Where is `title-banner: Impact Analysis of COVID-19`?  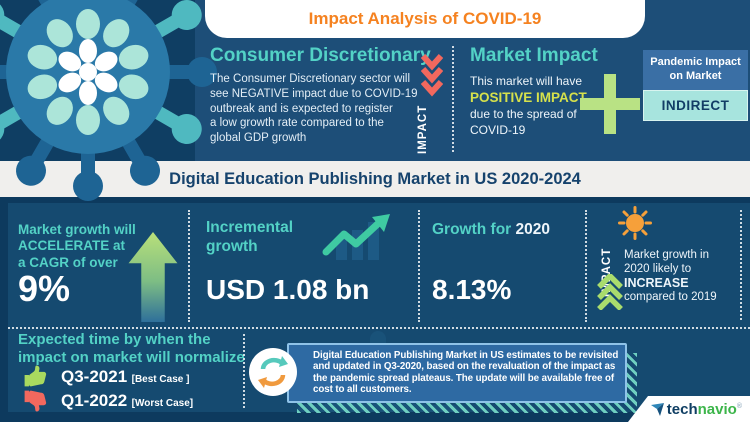 title-banner: Impact Analysis of COVID-19 is located at coordinates (425, 19).